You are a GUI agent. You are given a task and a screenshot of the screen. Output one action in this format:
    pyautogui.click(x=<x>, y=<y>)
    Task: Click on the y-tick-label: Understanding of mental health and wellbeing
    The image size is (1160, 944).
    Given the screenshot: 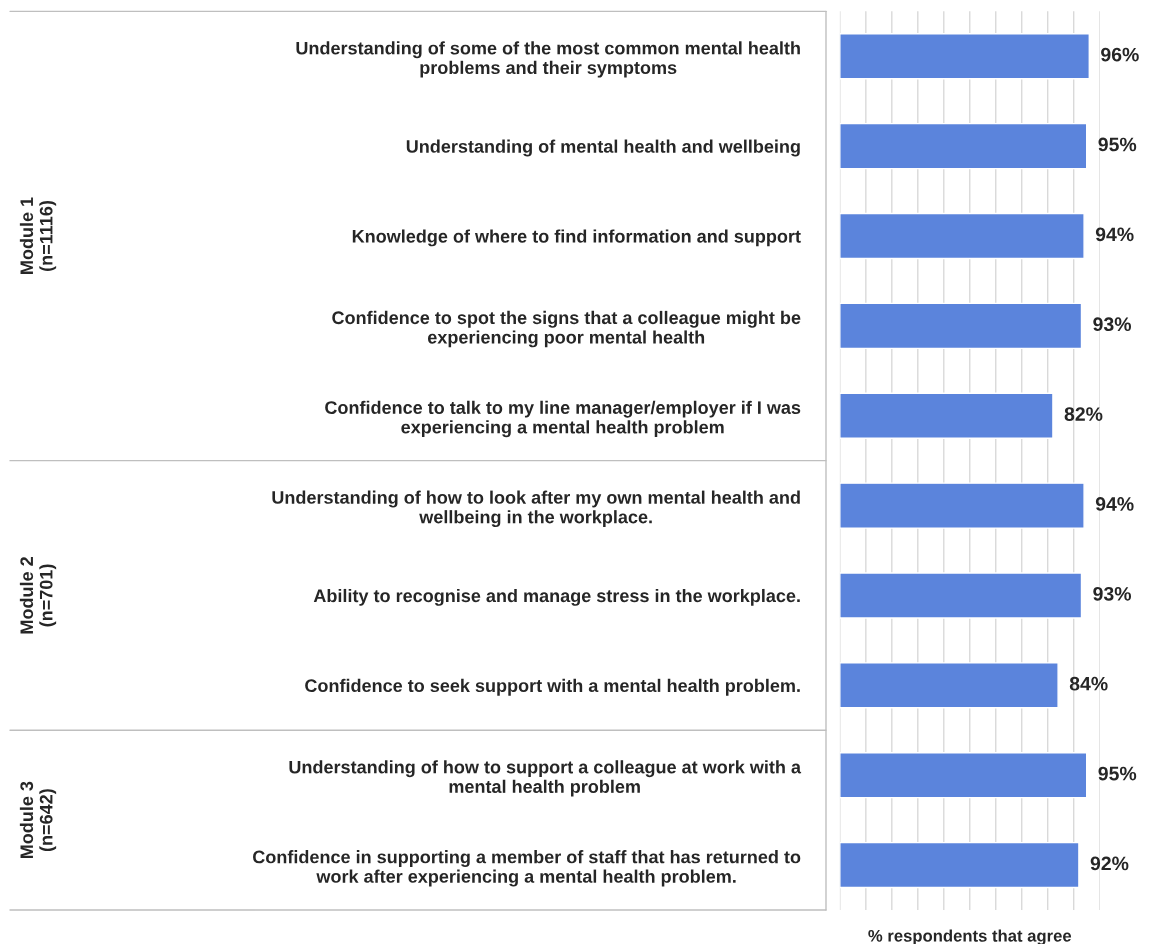 What is the action you would take?
    pyautogui.click(x=603, y=148)
    